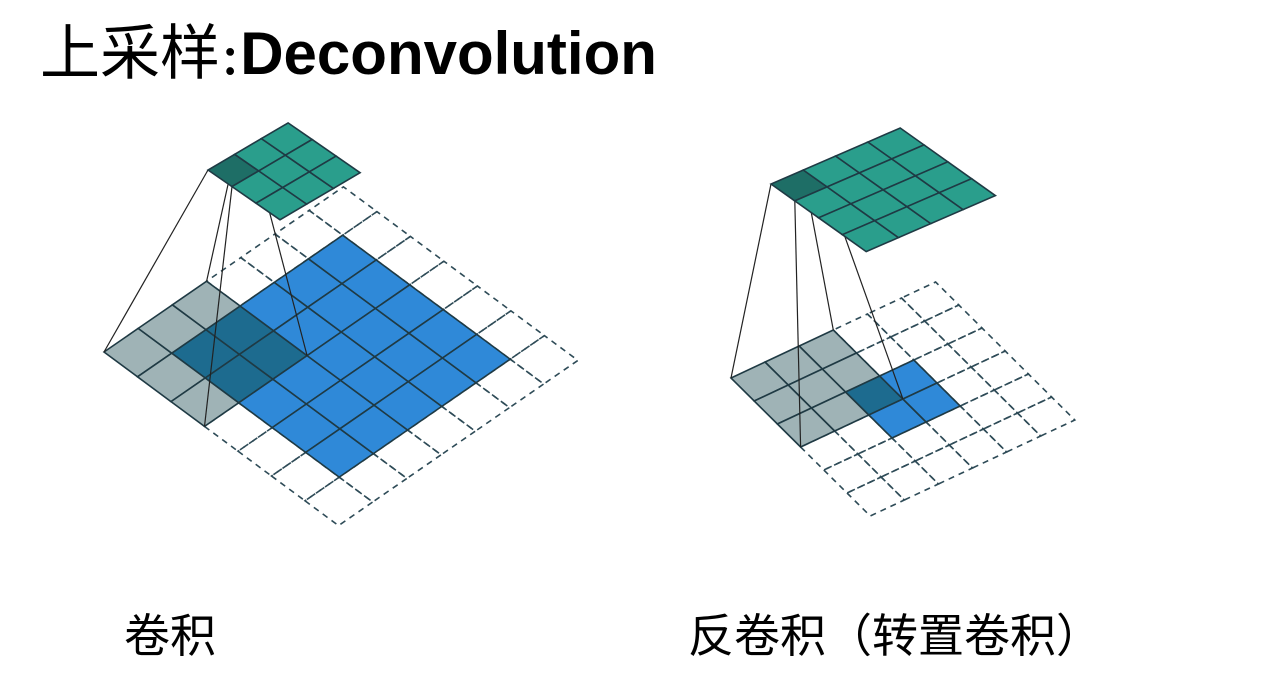 The width and height of the screenshot is (1264, 696). What do you see at coordinates (140, 54) in the screenshot?
I see `title-prefix: 上采样:` at bounding box center [140, 54].